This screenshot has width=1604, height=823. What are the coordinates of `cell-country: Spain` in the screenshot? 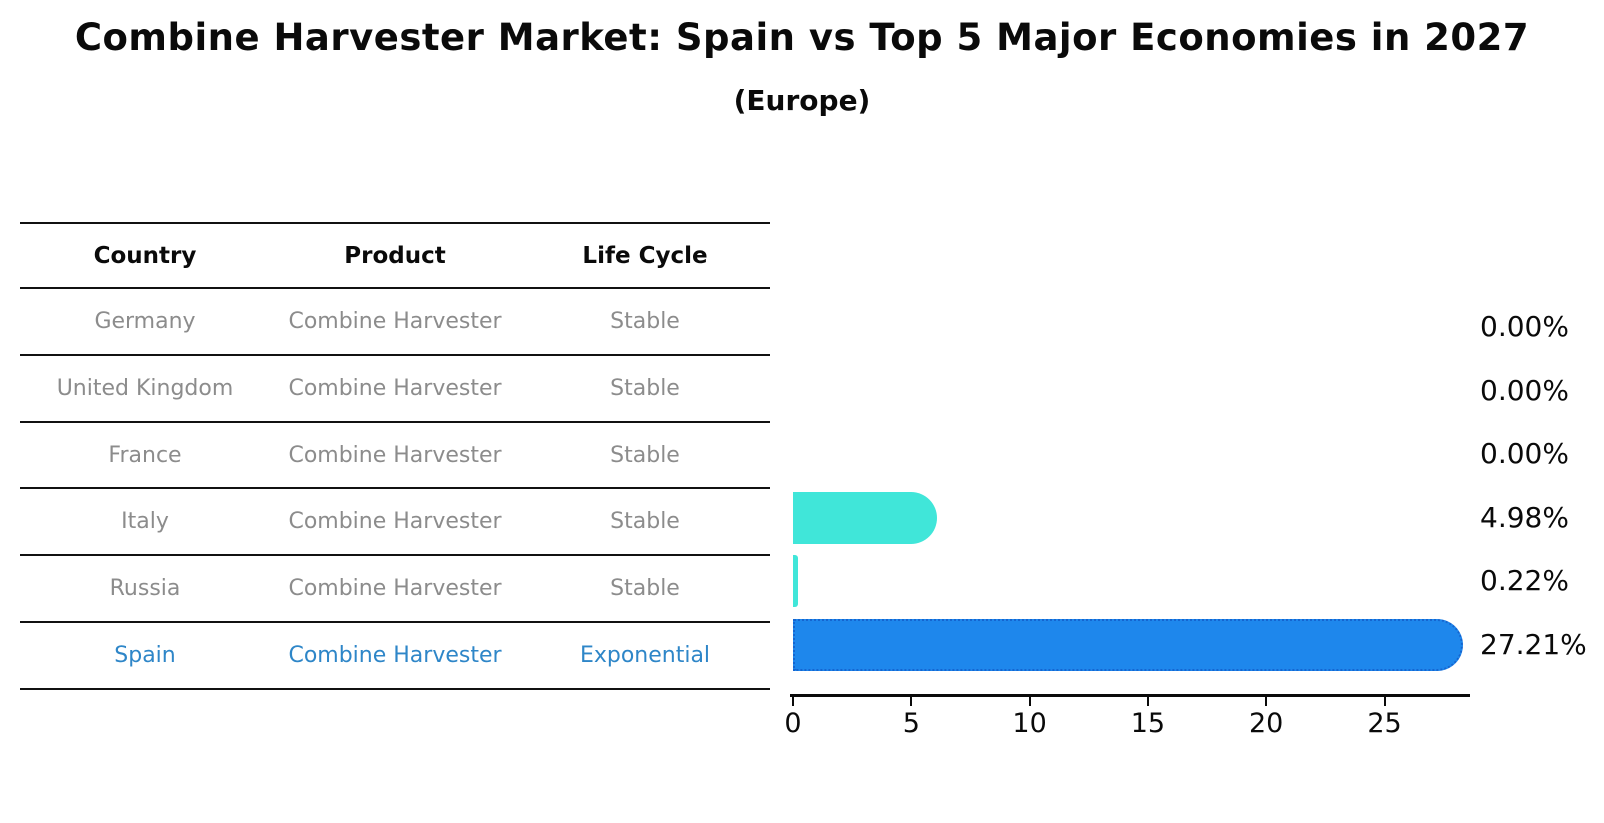 It's located at (145, 656).